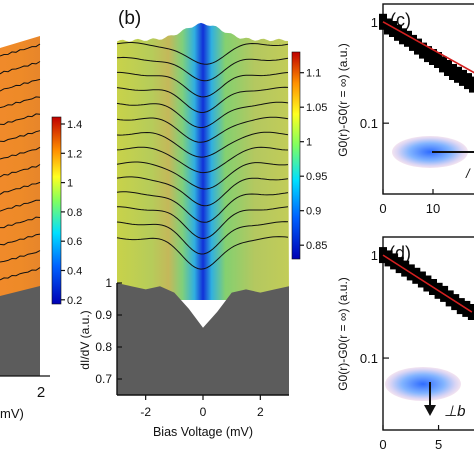 Image resolution: width=474 pixels, height=474 pixels. I want to click on panel-d-fit-line, so click(427, 283).